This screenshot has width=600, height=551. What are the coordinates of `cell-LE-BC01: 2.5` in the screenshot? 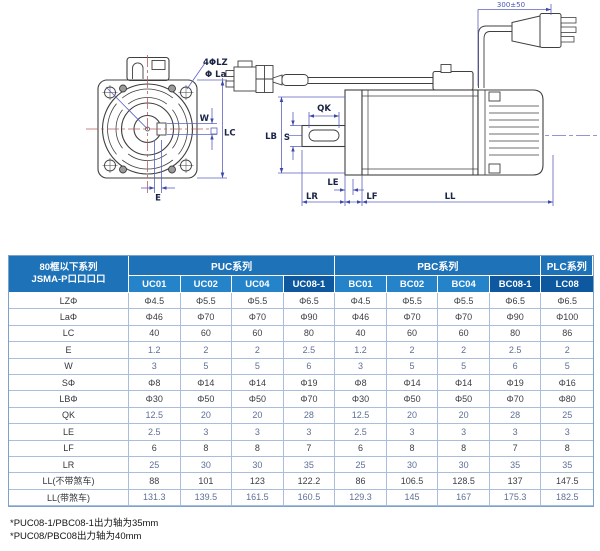 It's located at (361, 432).